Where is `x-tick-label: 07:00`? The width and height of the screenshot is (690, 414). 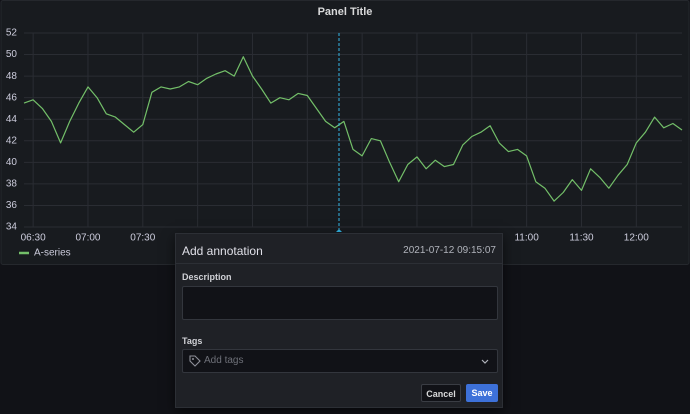 x-tick-label: 07:00 is located at coordinates (87, 238).